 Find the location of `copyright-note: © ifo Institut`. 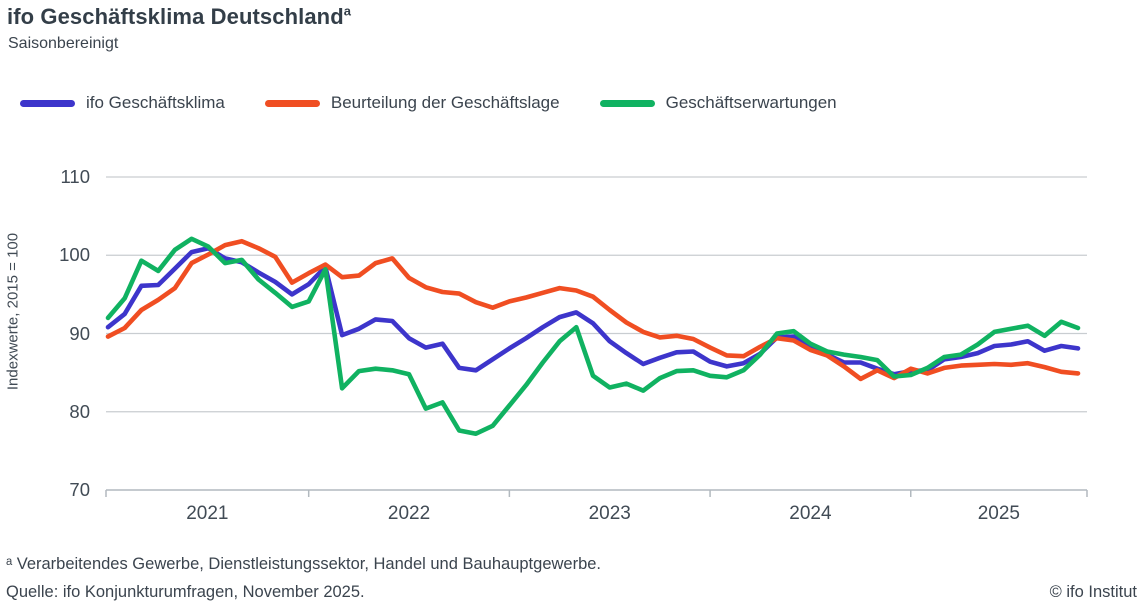

copyright-note: © ifo Institut is located at coordinates (1093, 592).